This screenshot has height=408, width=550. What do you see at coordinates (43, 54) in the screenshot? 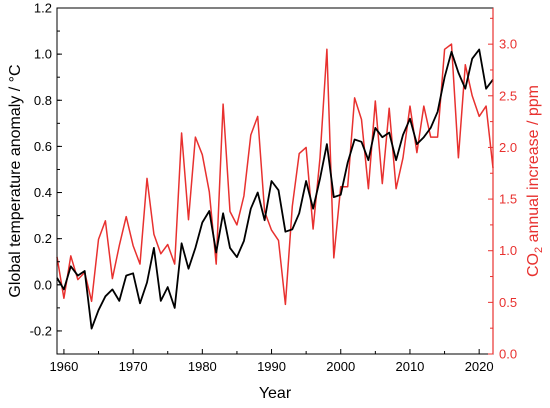
I see `left-y-tick-label: 1.0` at bounding box center [43, 54].